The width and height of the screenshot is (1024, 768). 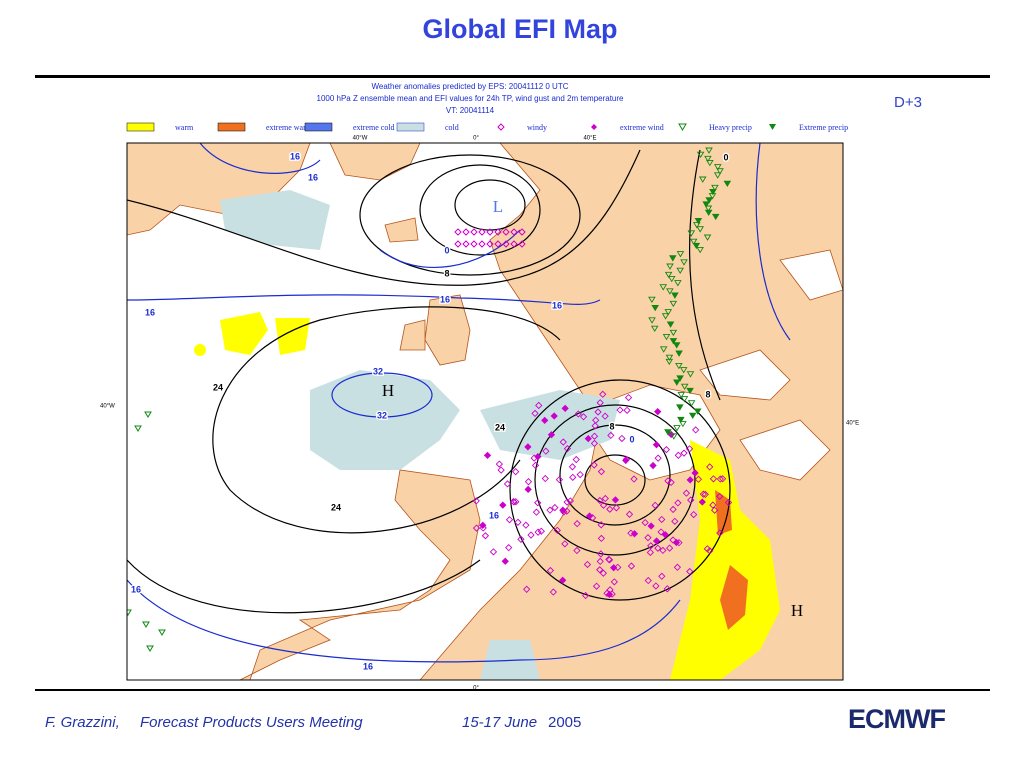 I want to click on extreme-warm-area, so click(x=731, y=560).